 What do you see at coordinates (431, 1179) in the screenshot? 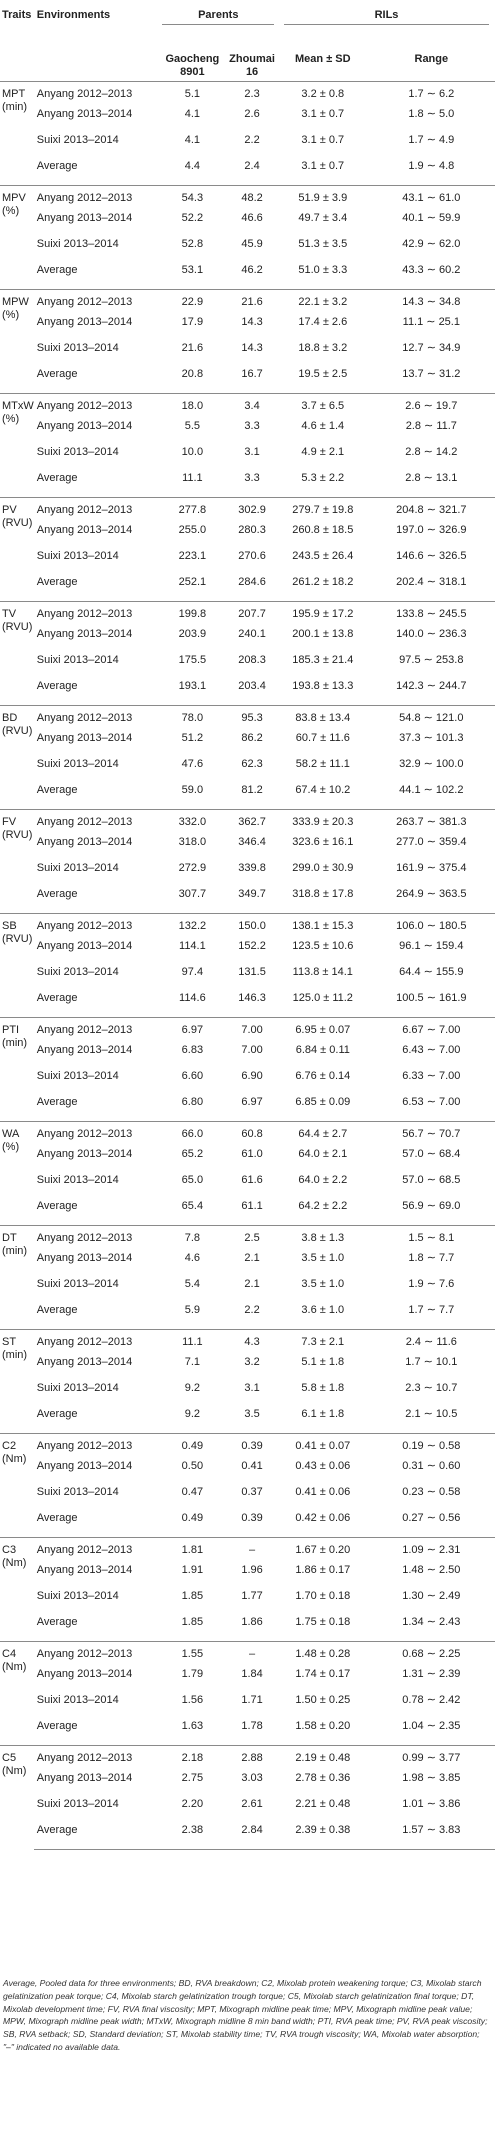
I see `range-value: 57.0 ∼ 68.5` at bounding box center [431, 1179].